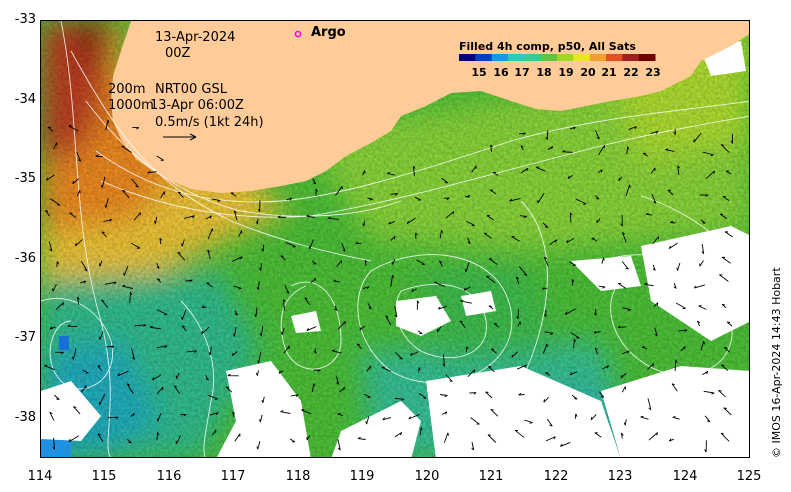  What do you see at coordinates (233, 476) in the screenshot?
I see `x-tick-label: 117` at bounding box center [233, 476].